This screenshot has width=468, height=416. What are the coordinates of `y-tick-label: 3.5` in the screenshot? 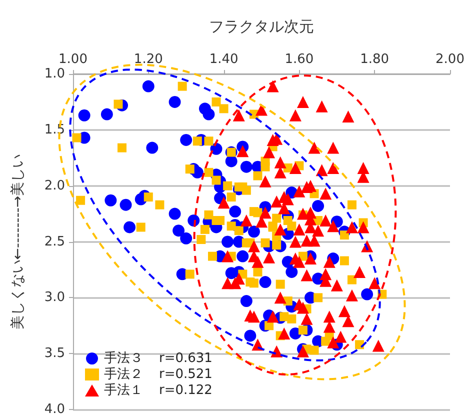 It's located at (54, 354).